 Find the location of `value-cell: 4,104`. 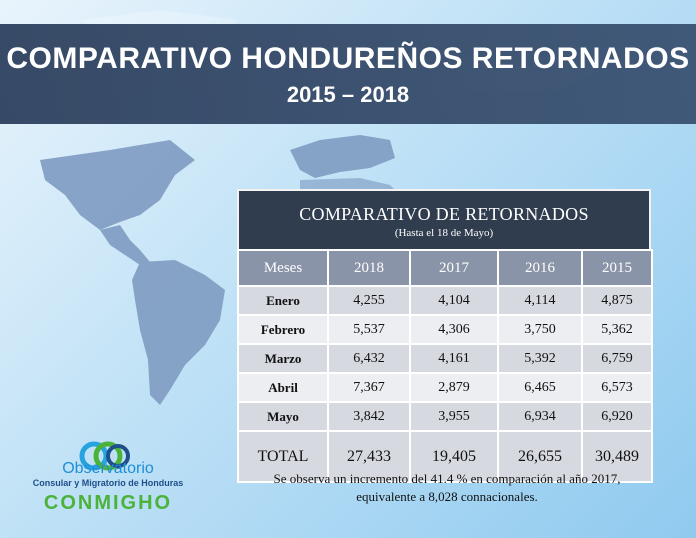

value-cell: 4,104 is located at coordinates (454, 300).